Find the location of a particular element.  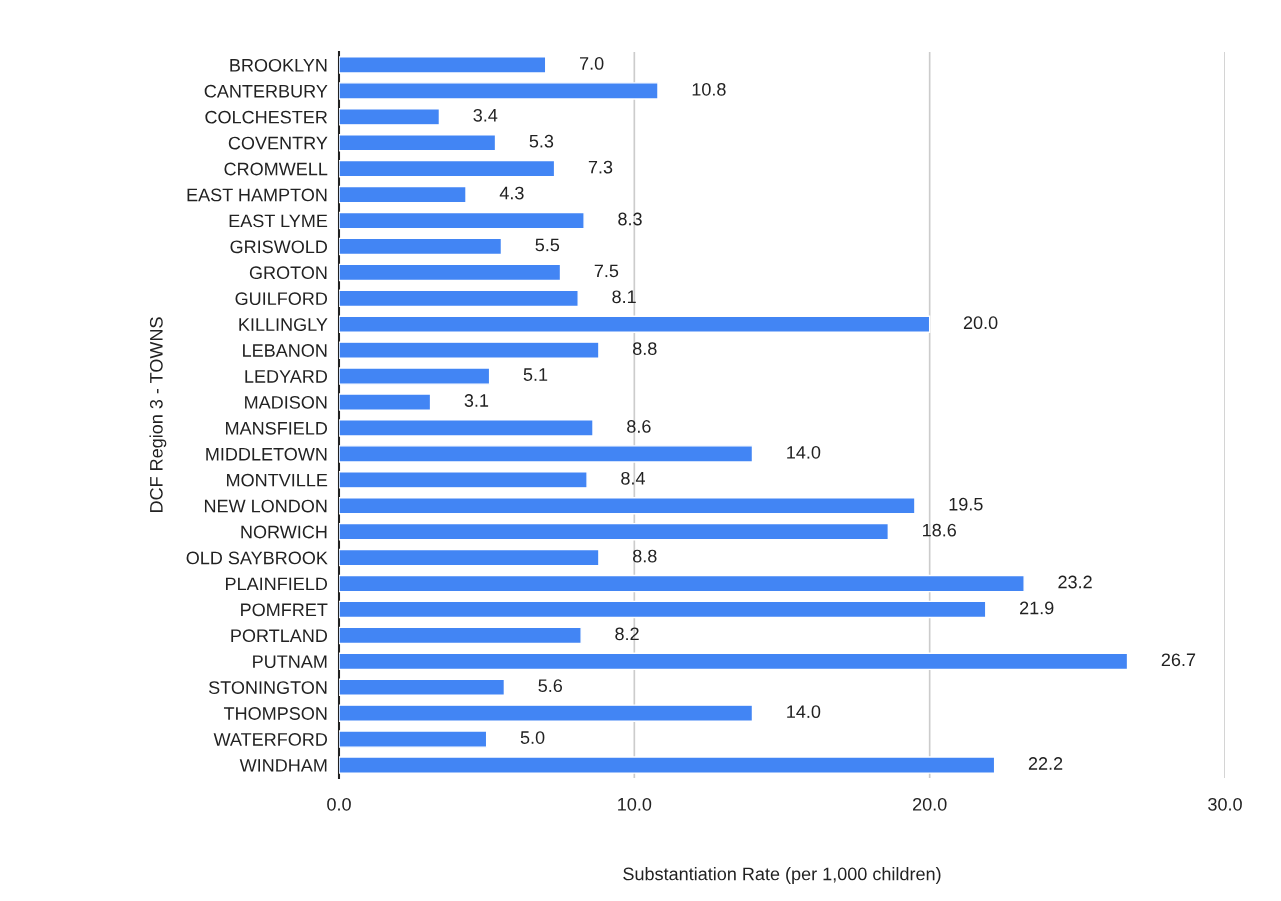

data-label: 10.8 is located at coordinates (709, 89).